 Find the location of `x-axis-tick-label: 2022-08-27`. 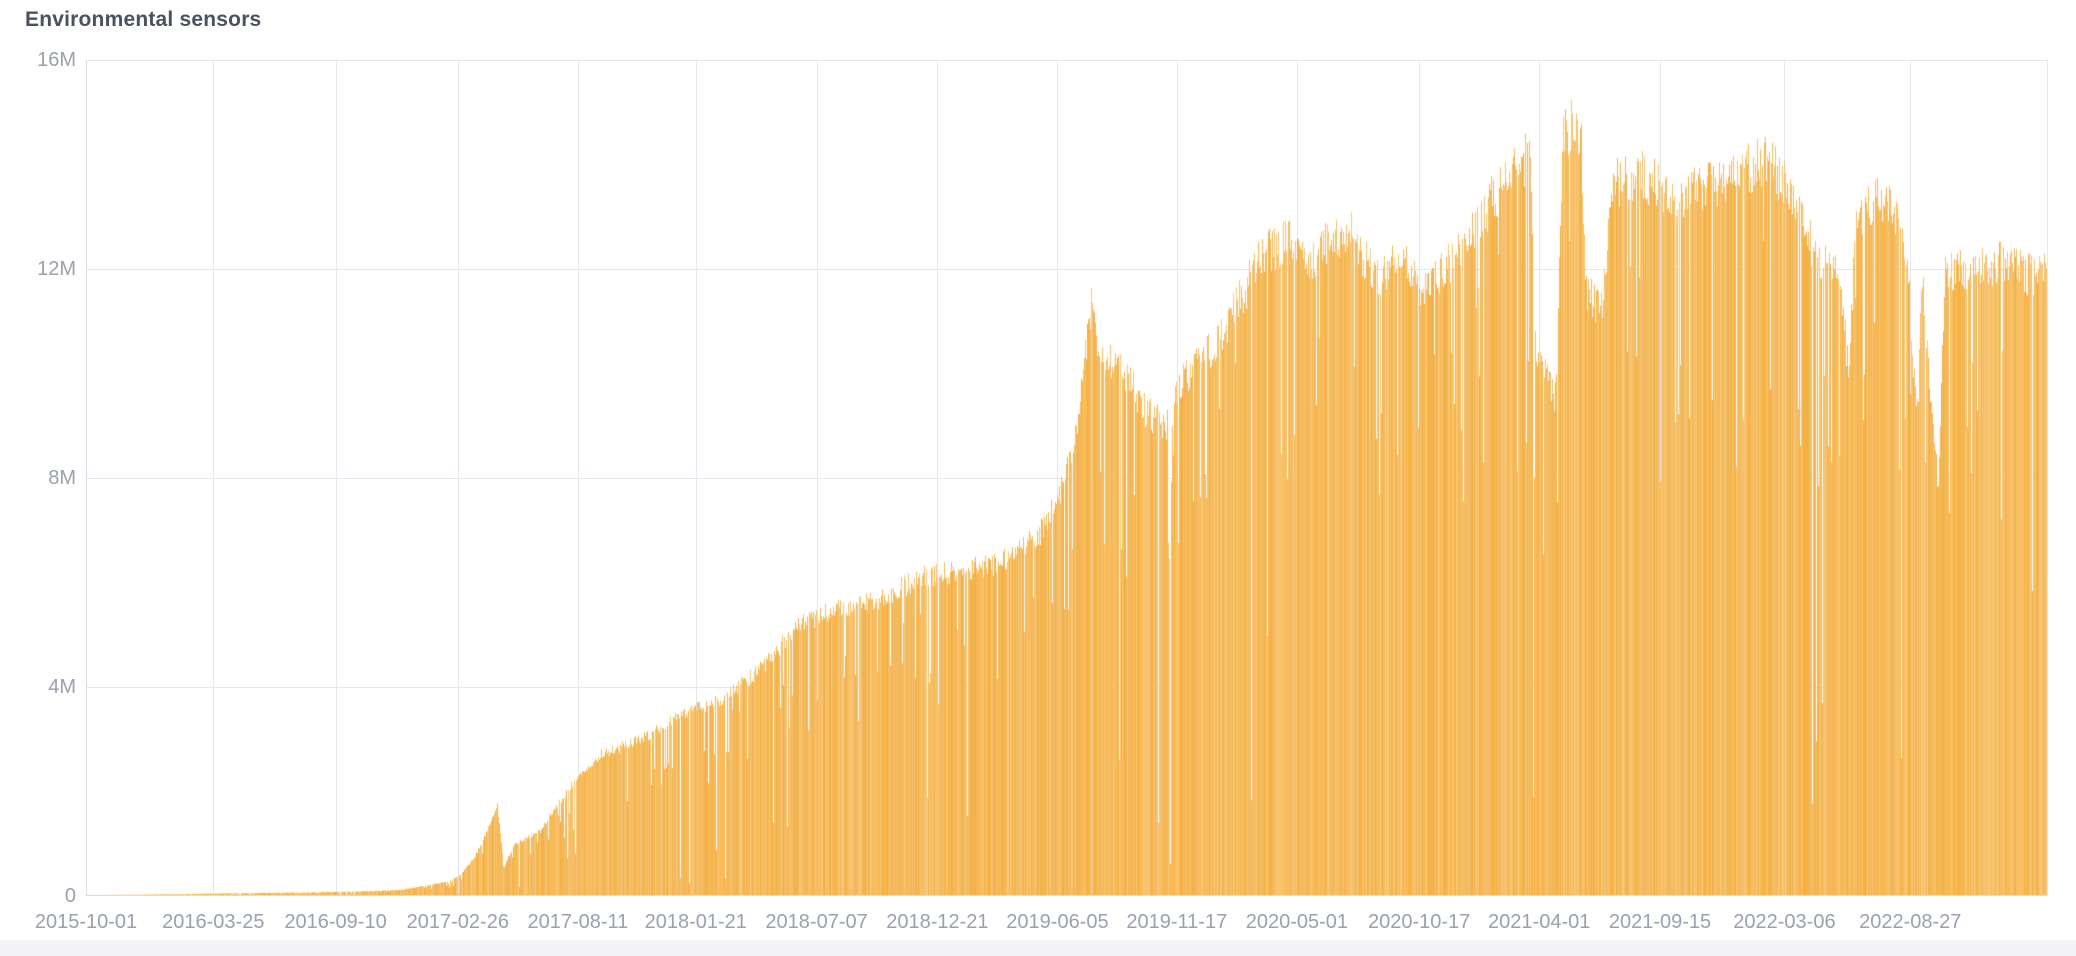

x-axis-tick-label: 2022-08-27 is located at coordinates (1910, 922).